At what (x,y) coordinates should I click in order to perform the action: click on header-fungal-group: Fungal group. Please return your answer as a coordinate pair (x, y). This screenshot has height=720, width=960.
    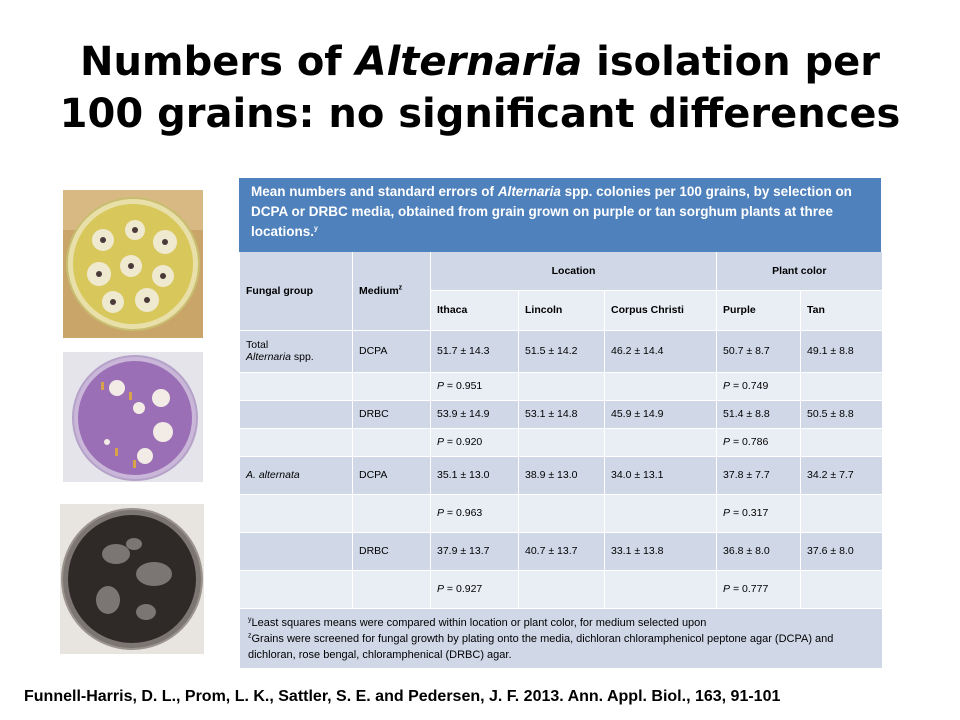
    Looking at the image, I should click on (296, 291).